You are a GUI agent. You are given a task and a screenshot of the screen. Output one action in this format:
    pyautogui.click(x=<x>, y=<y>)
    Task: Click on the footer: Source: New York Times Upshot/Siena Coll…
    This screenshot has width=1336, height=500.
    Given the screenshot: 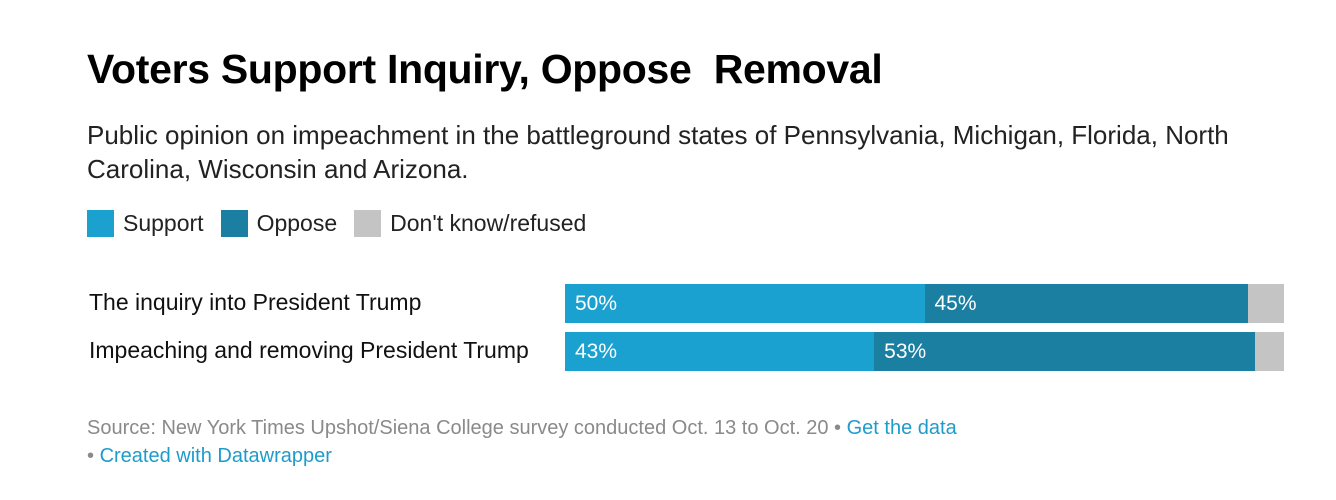 What is the action you would take?
    pyautogui.click(x=522, y=442)
    